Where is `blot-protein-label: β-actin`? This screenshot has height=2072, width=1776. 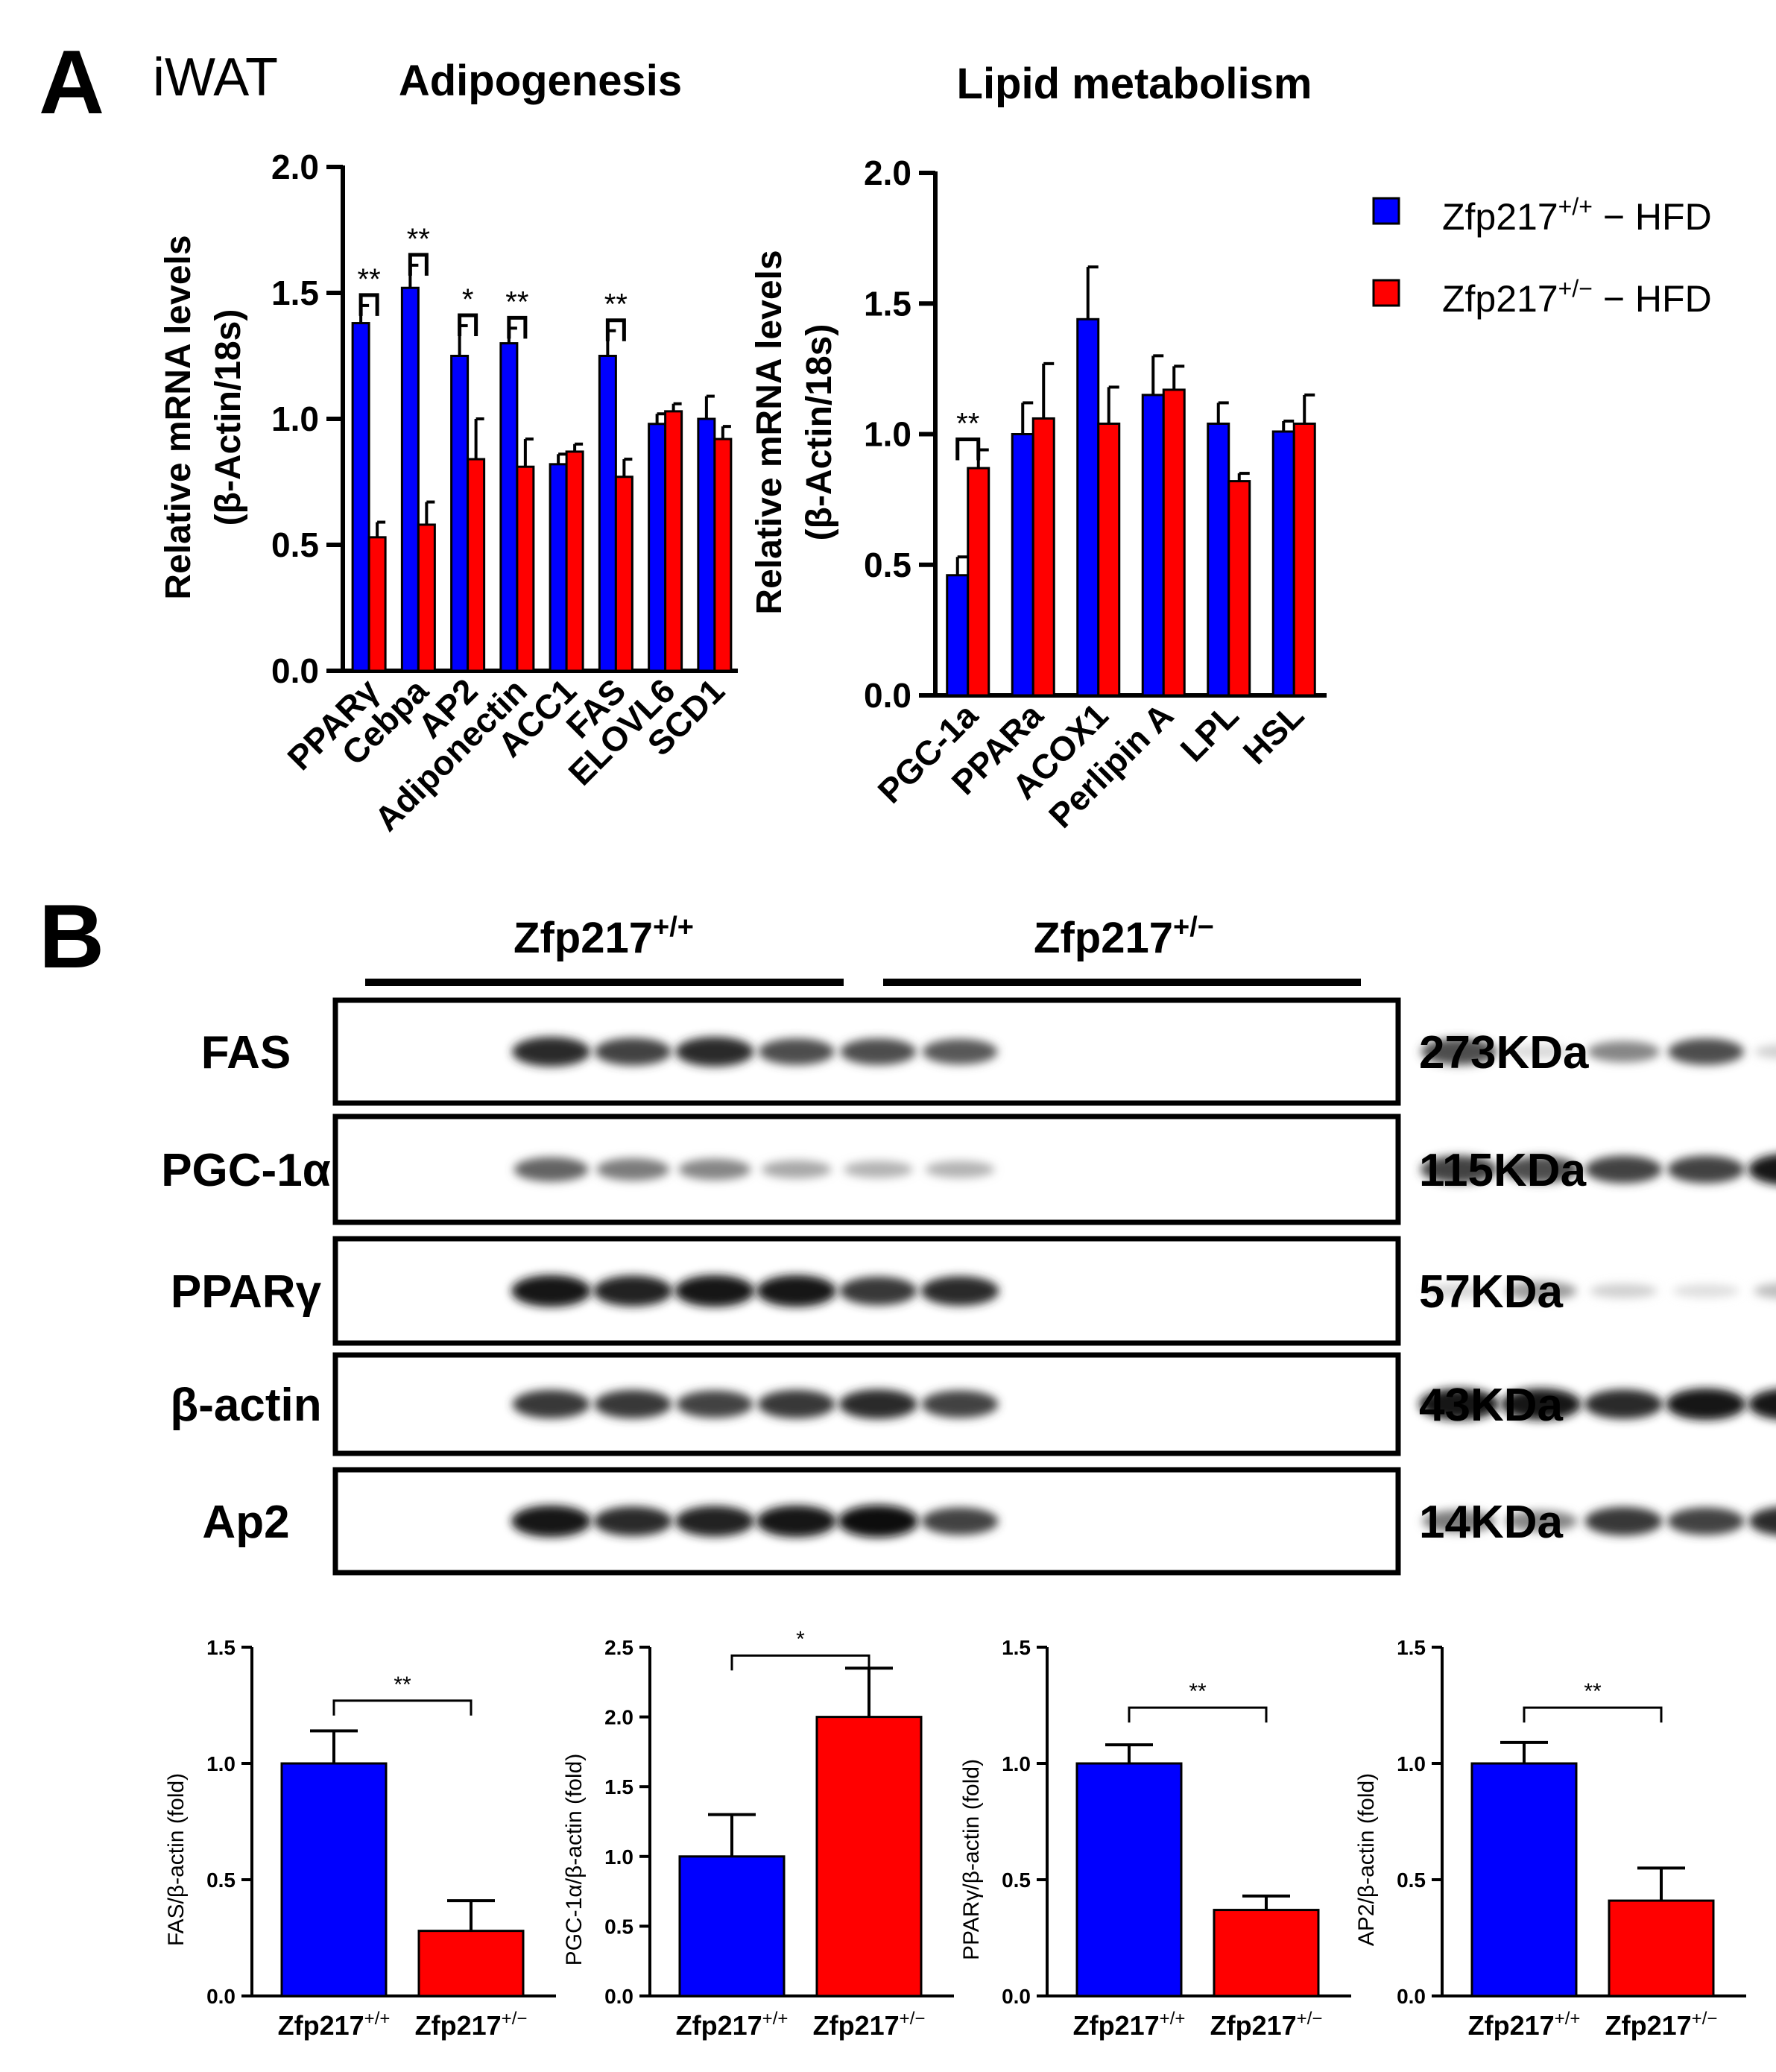
blot-protein-label: β-actin is located at coordinates (245, 1405).